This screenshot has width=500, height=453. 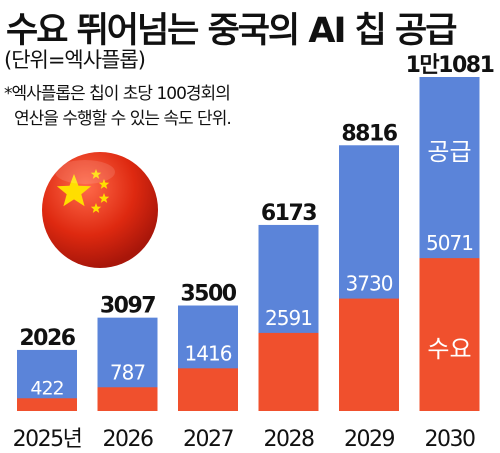 I want to click on supply-value-label: 2026, so click(x=47, y=338).